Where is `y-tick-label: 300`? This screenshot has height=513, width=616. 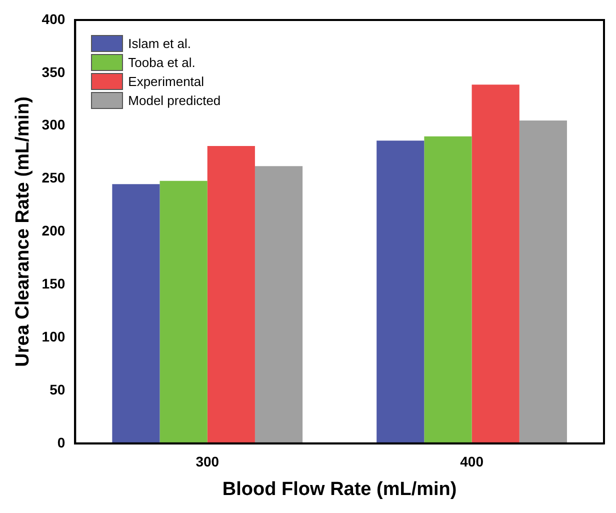 y-tick-label: 300 is located at coordinates (54, 124).